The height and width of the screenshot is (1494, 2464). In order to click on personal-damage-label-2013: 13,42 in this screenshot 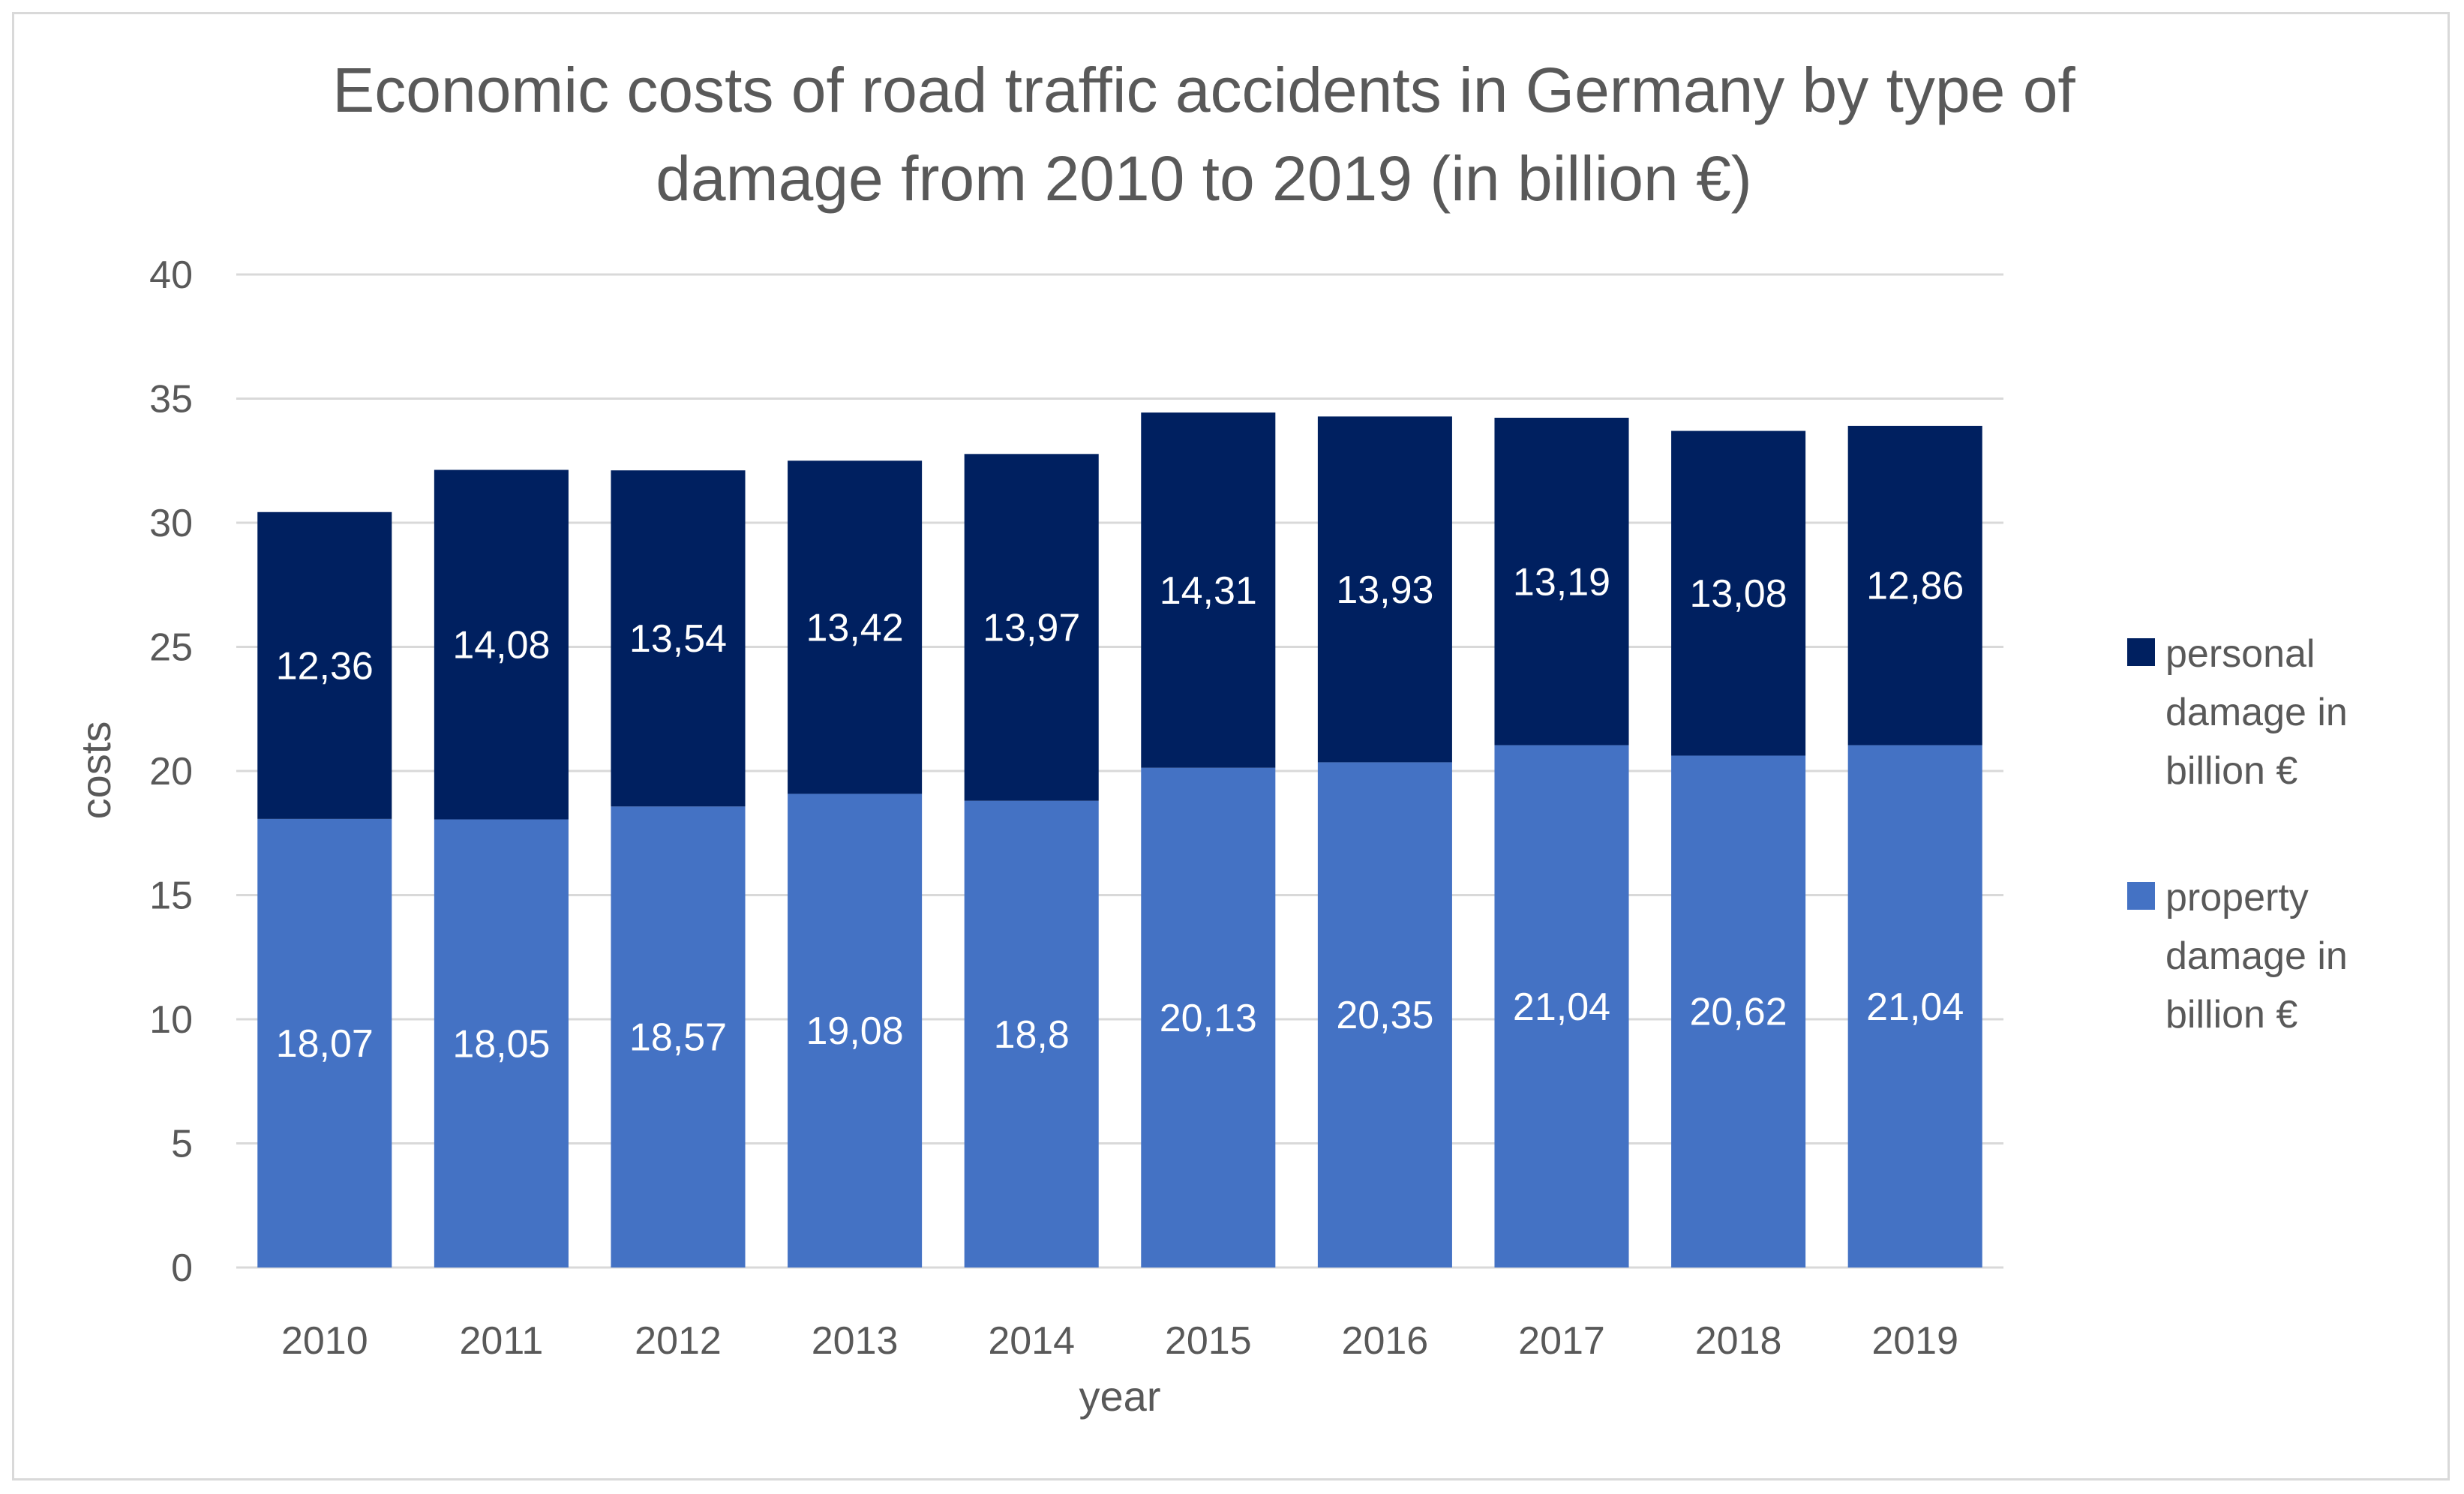, I will do `click(855, 628)`.